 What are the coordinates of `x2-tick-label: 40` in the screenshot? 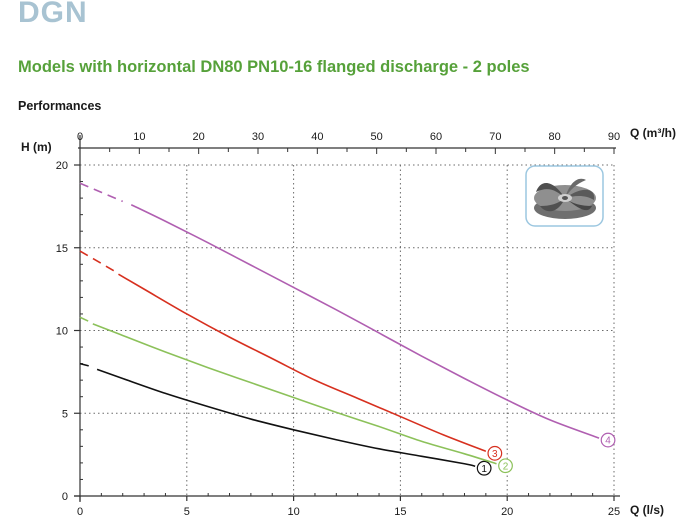 It's located at (317, 137).